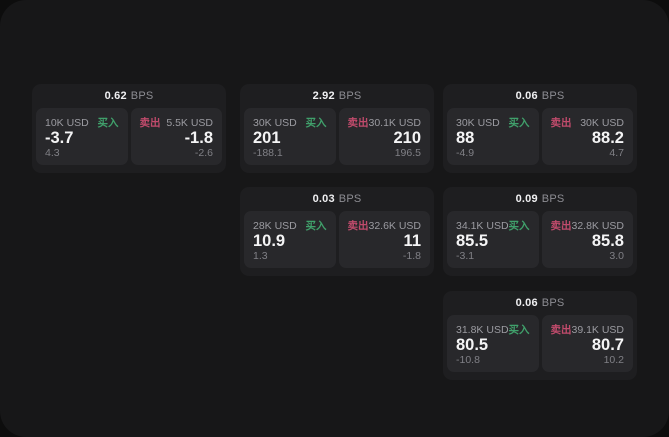 This screenshot has width=669, height=437. Describe the element at coordinates (198, 138) in the screenshot. I see `sell-price: -1.8` at that location.